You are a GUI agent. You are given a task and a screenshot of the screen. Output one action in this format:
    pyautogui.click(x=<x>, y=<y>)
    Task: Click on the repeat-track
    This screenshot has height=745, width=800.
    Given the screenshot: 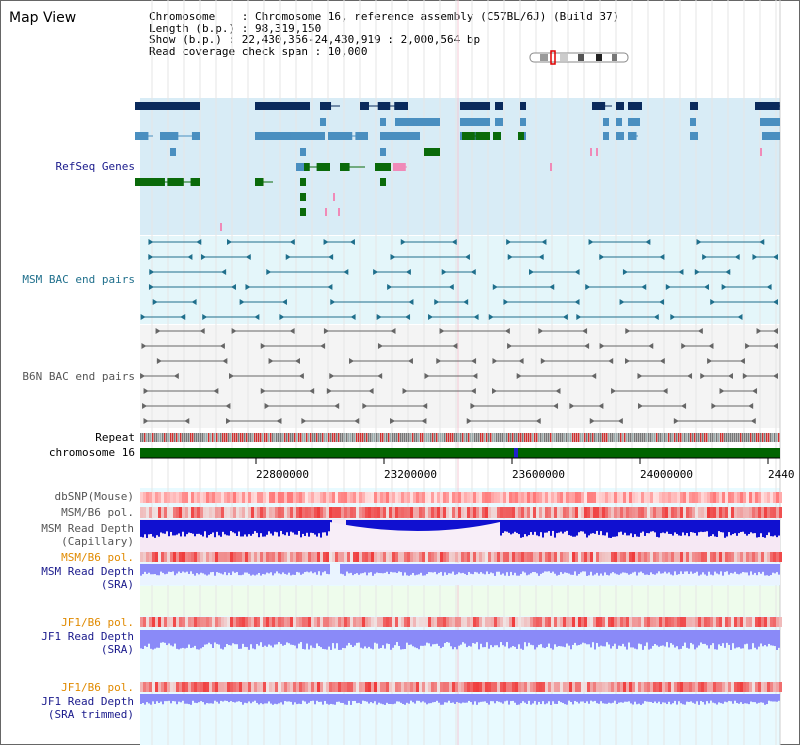 What is the action you would take?
    pyautogui.click(x=460, y=437)
    